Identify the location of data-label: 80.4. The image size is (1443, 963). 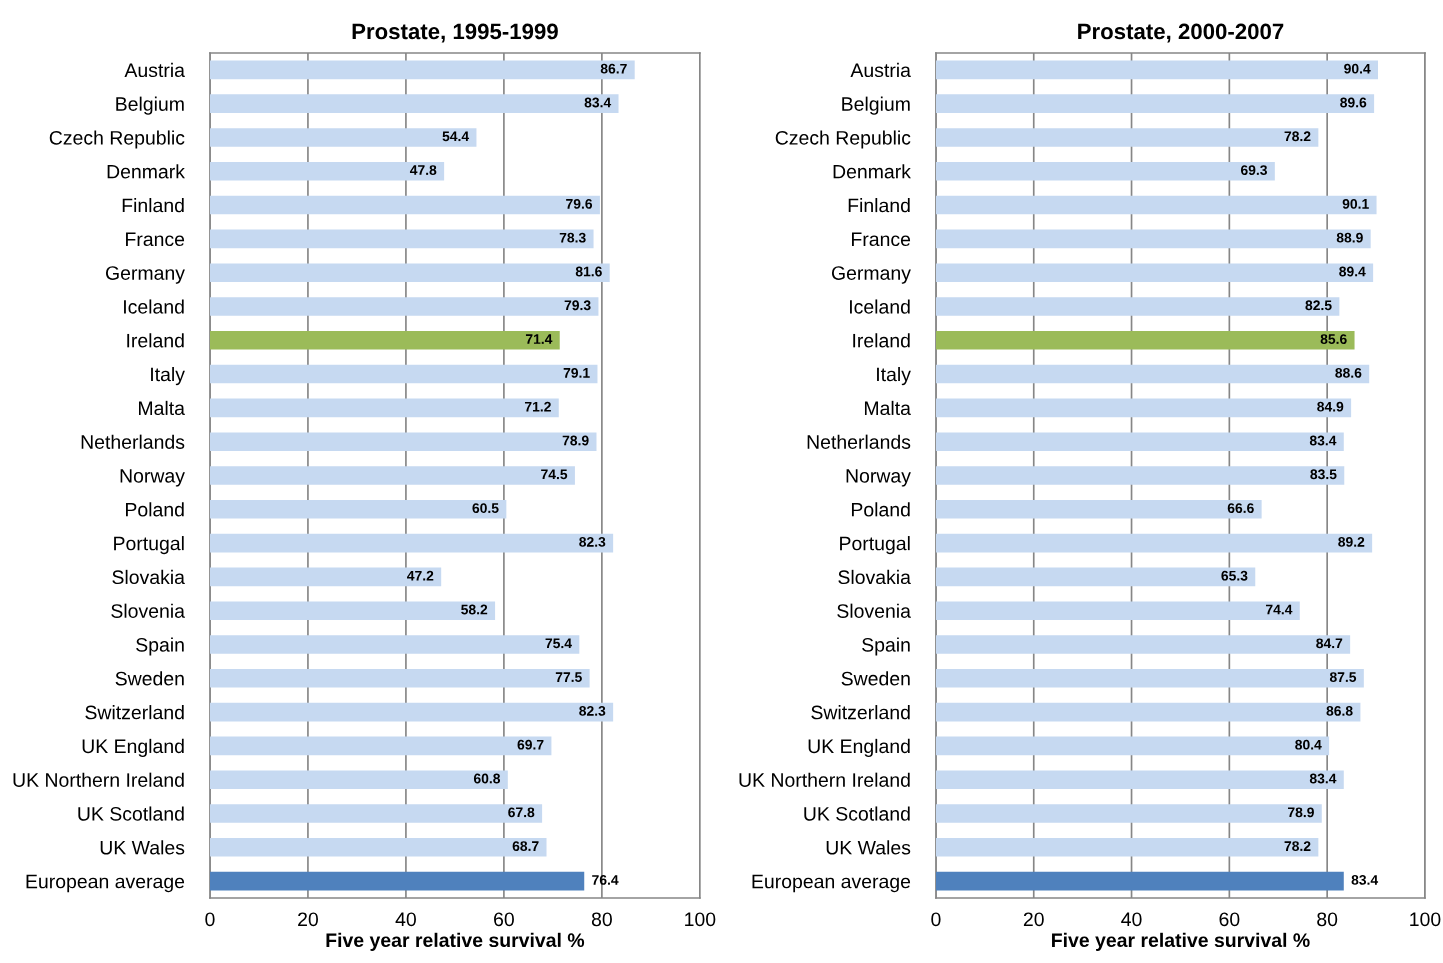
(1308, 744).